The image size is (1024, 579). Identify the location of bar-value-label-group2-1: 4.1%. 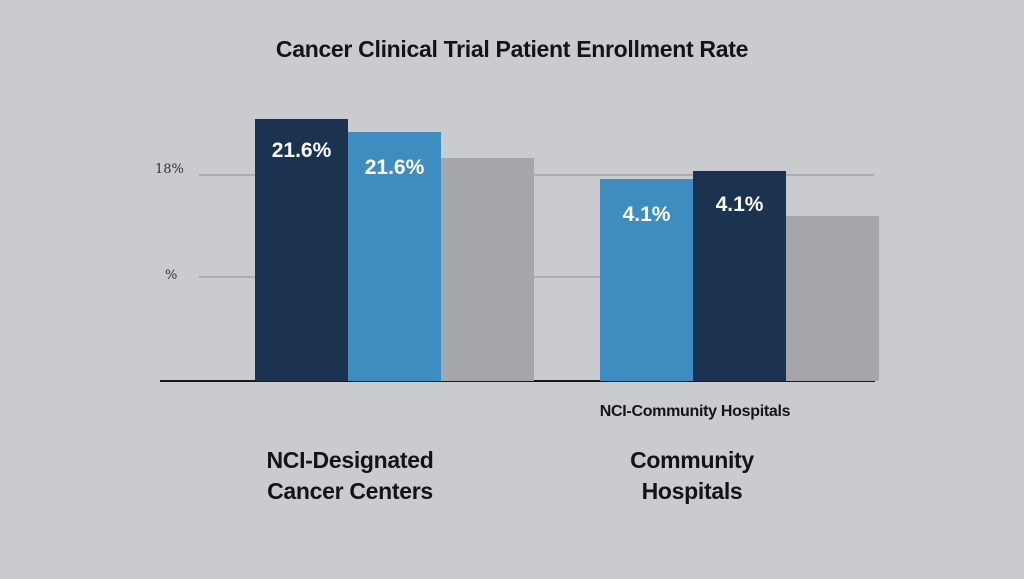
(647, 214).